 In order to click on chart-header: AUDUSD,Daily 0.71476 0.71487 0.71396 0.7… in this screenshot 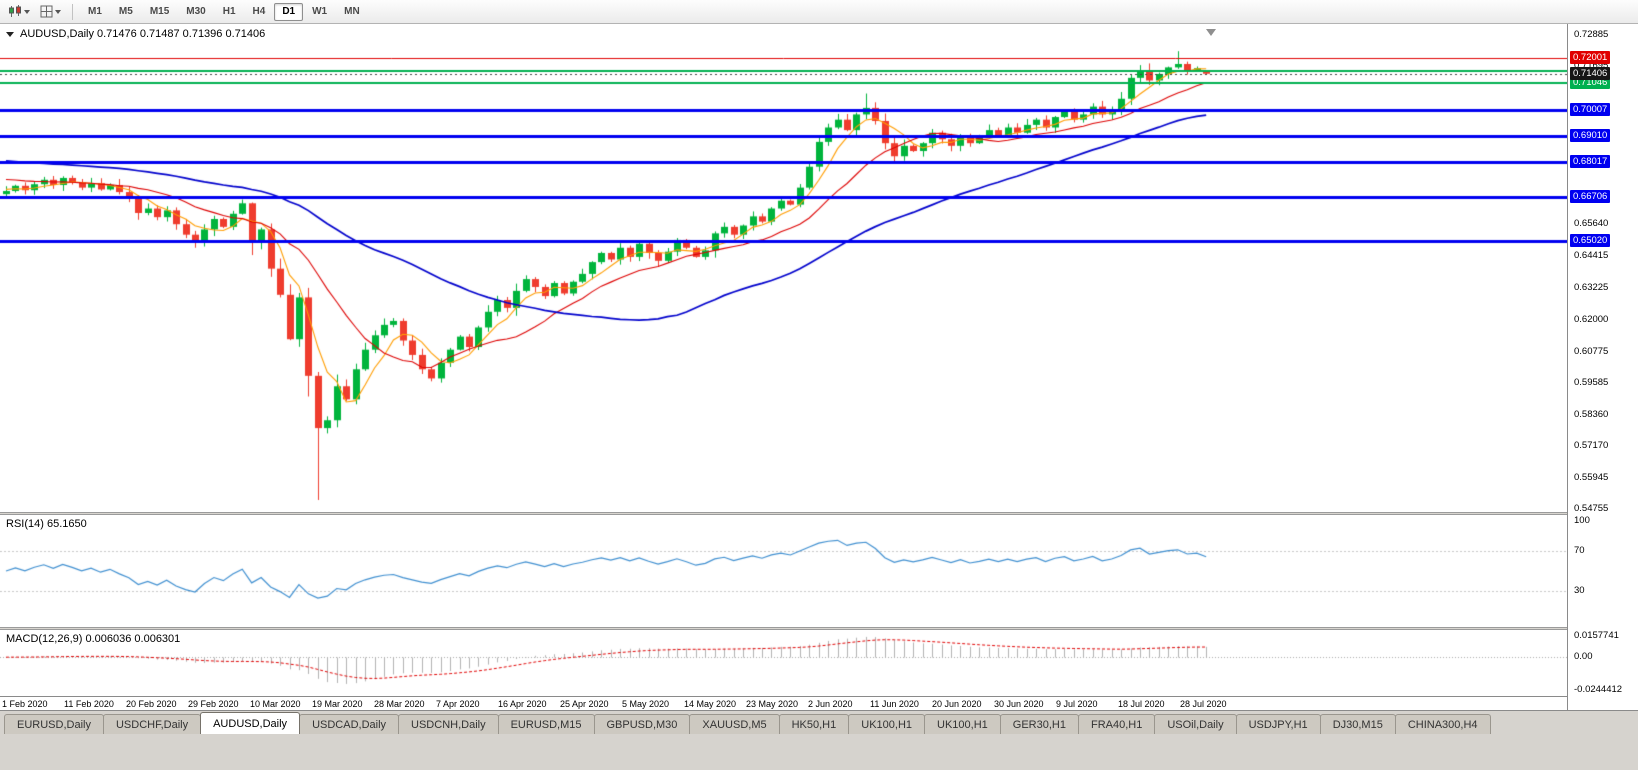, I will do `click(135, 34)`.